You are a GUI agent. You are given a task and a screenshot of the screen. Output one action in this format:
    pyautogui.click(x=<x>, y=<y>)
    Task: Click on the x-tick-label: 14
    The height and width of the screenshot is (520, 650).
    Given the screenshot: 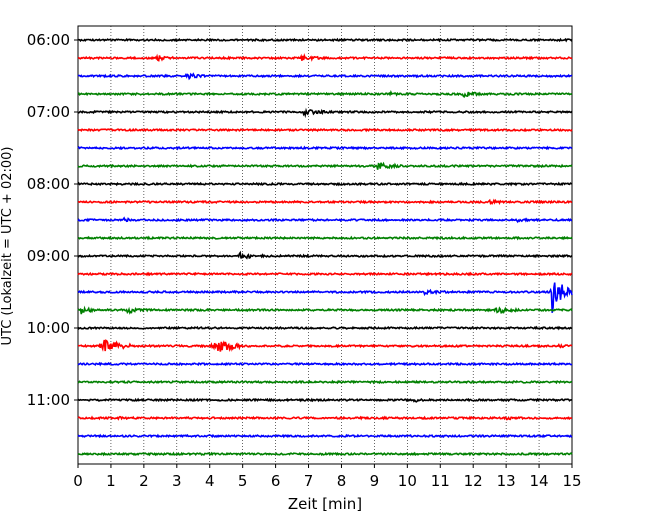 What is the action you would take?
    pyautogui.click(x=539, y=481)
    